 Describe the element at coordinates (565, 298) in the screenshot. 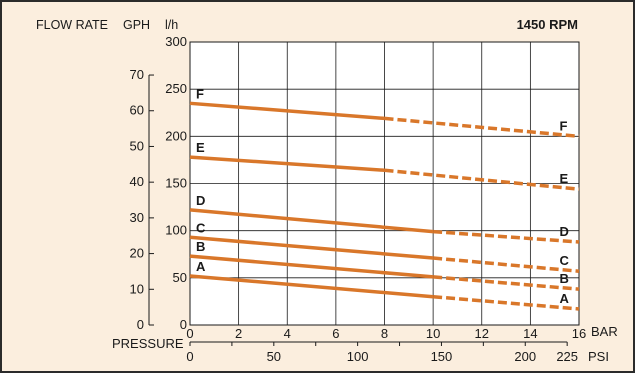

I see `curve-label-end: A` at that location.